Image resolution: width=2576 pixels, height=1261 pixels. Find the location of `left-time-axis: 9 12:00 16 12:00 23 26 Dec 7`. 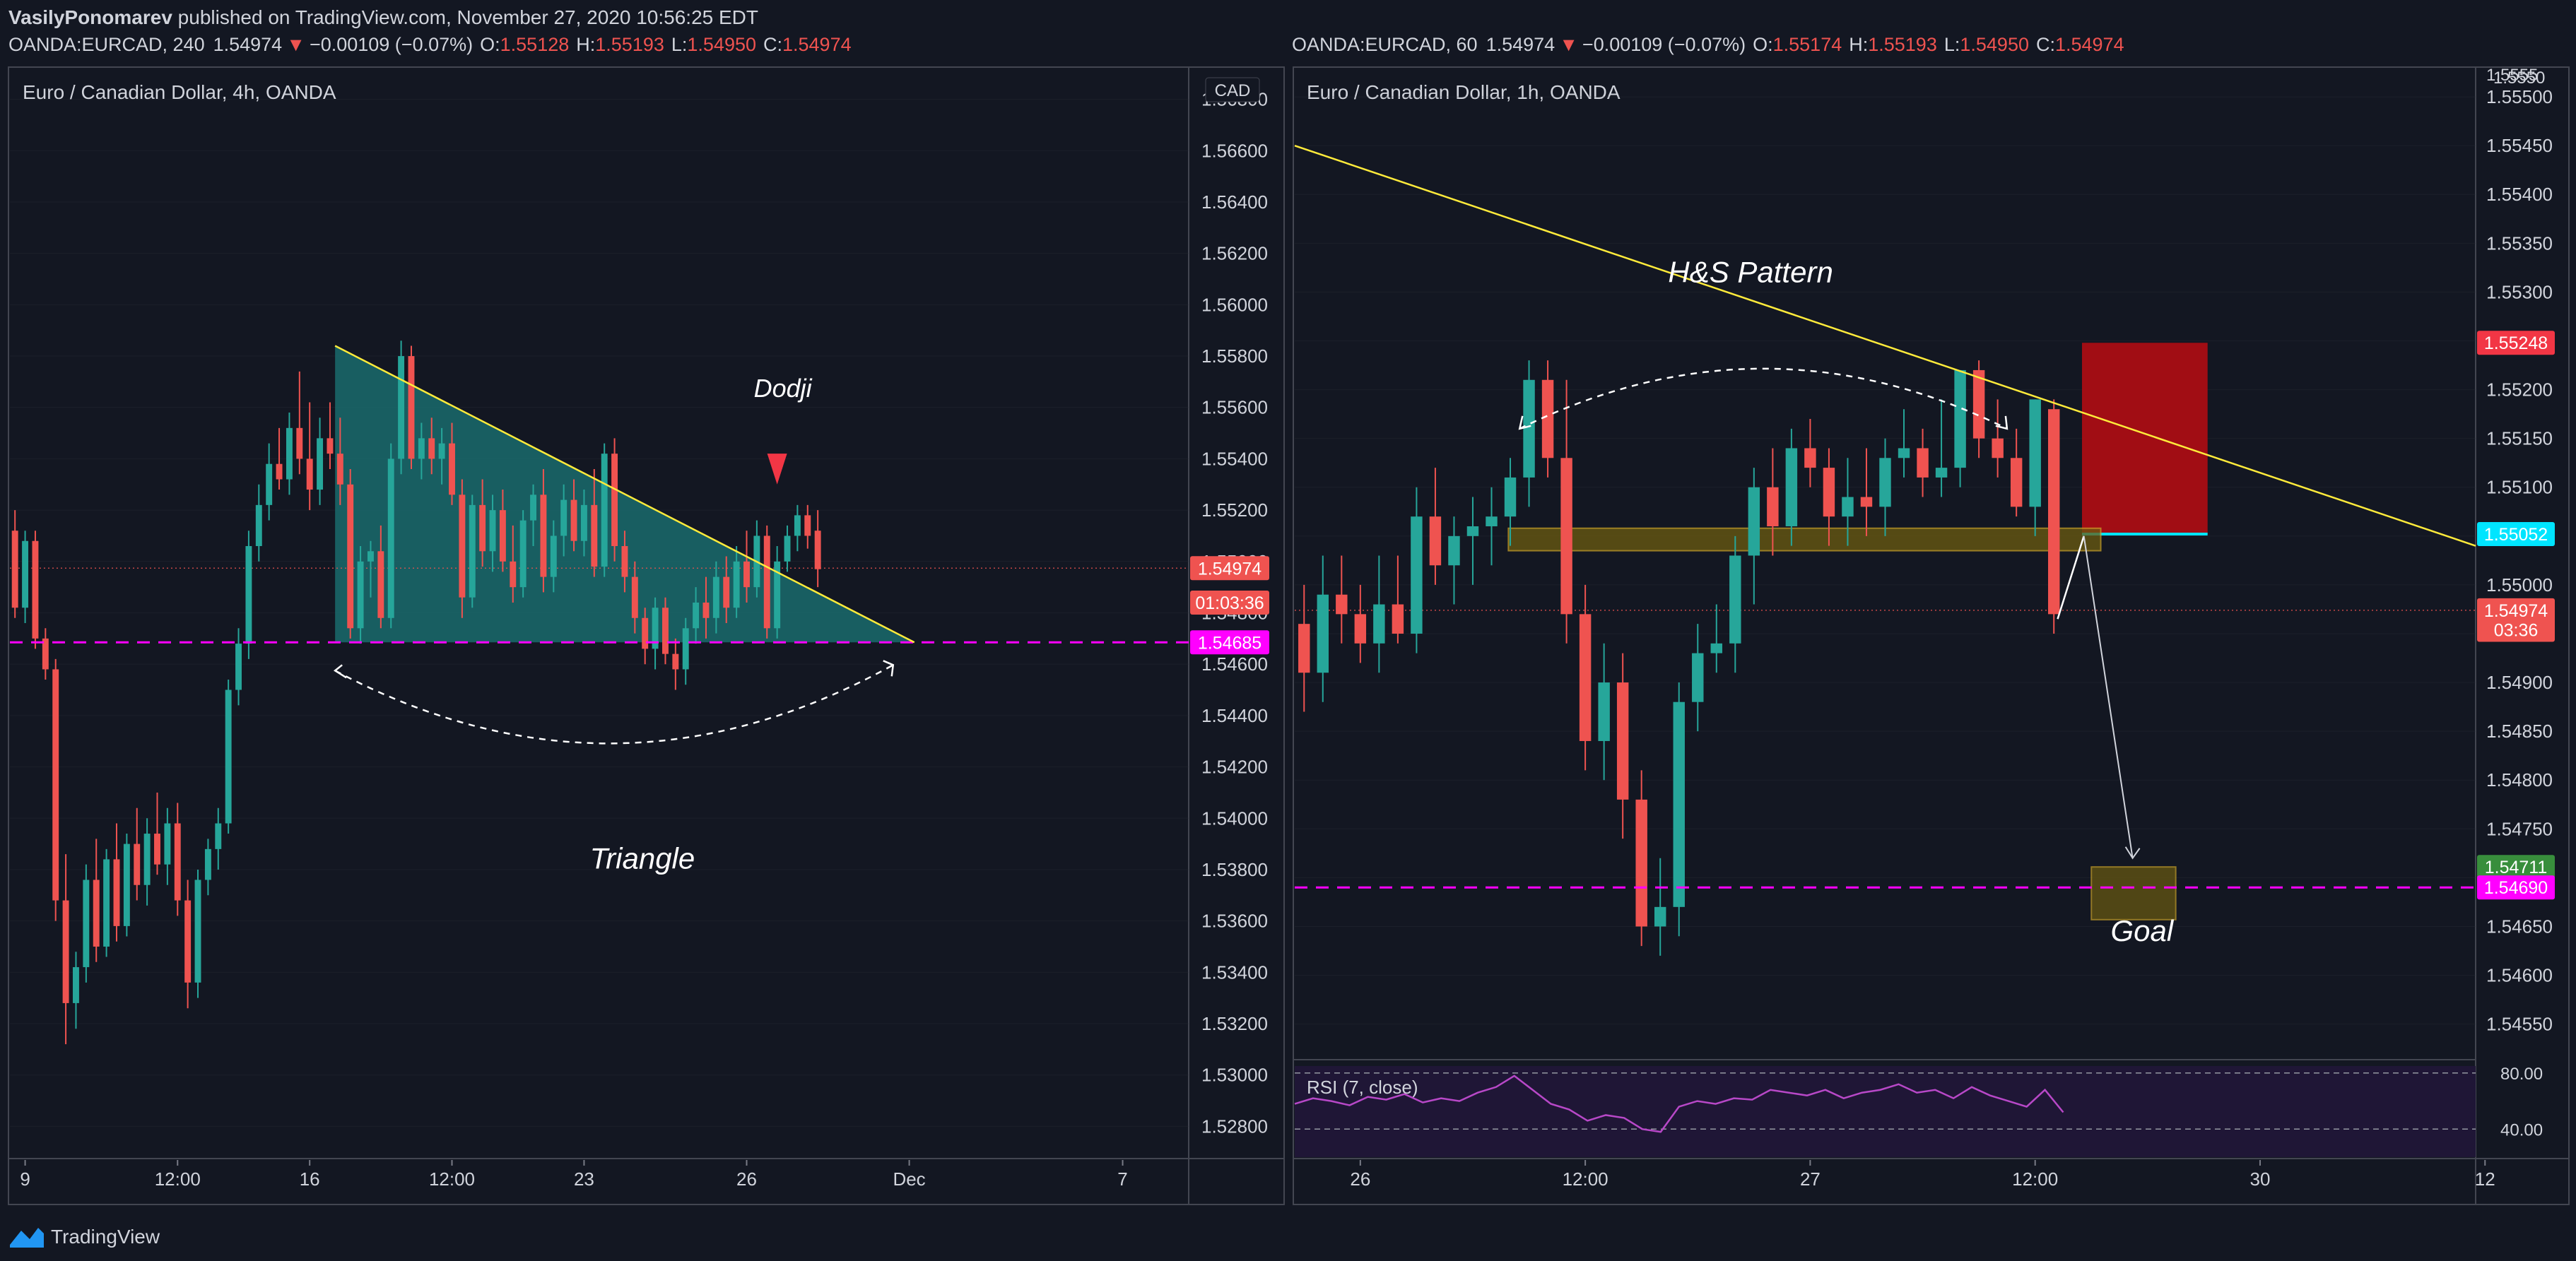

left-time-axis: 9 12:00 16 12:00 23 26 Dec 7 is located at coordinates (574, 1175).